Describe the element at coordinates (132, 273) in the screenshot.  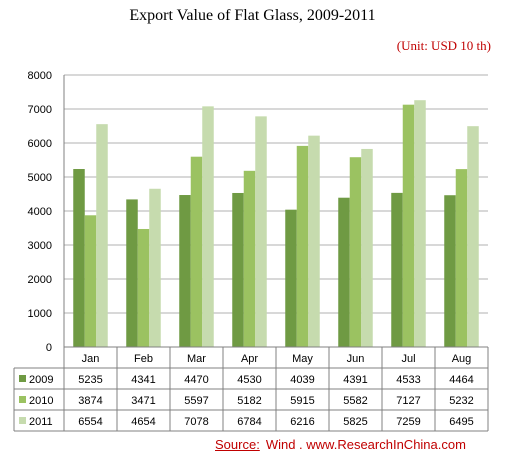
I see `bar-2009-feb` at that location.